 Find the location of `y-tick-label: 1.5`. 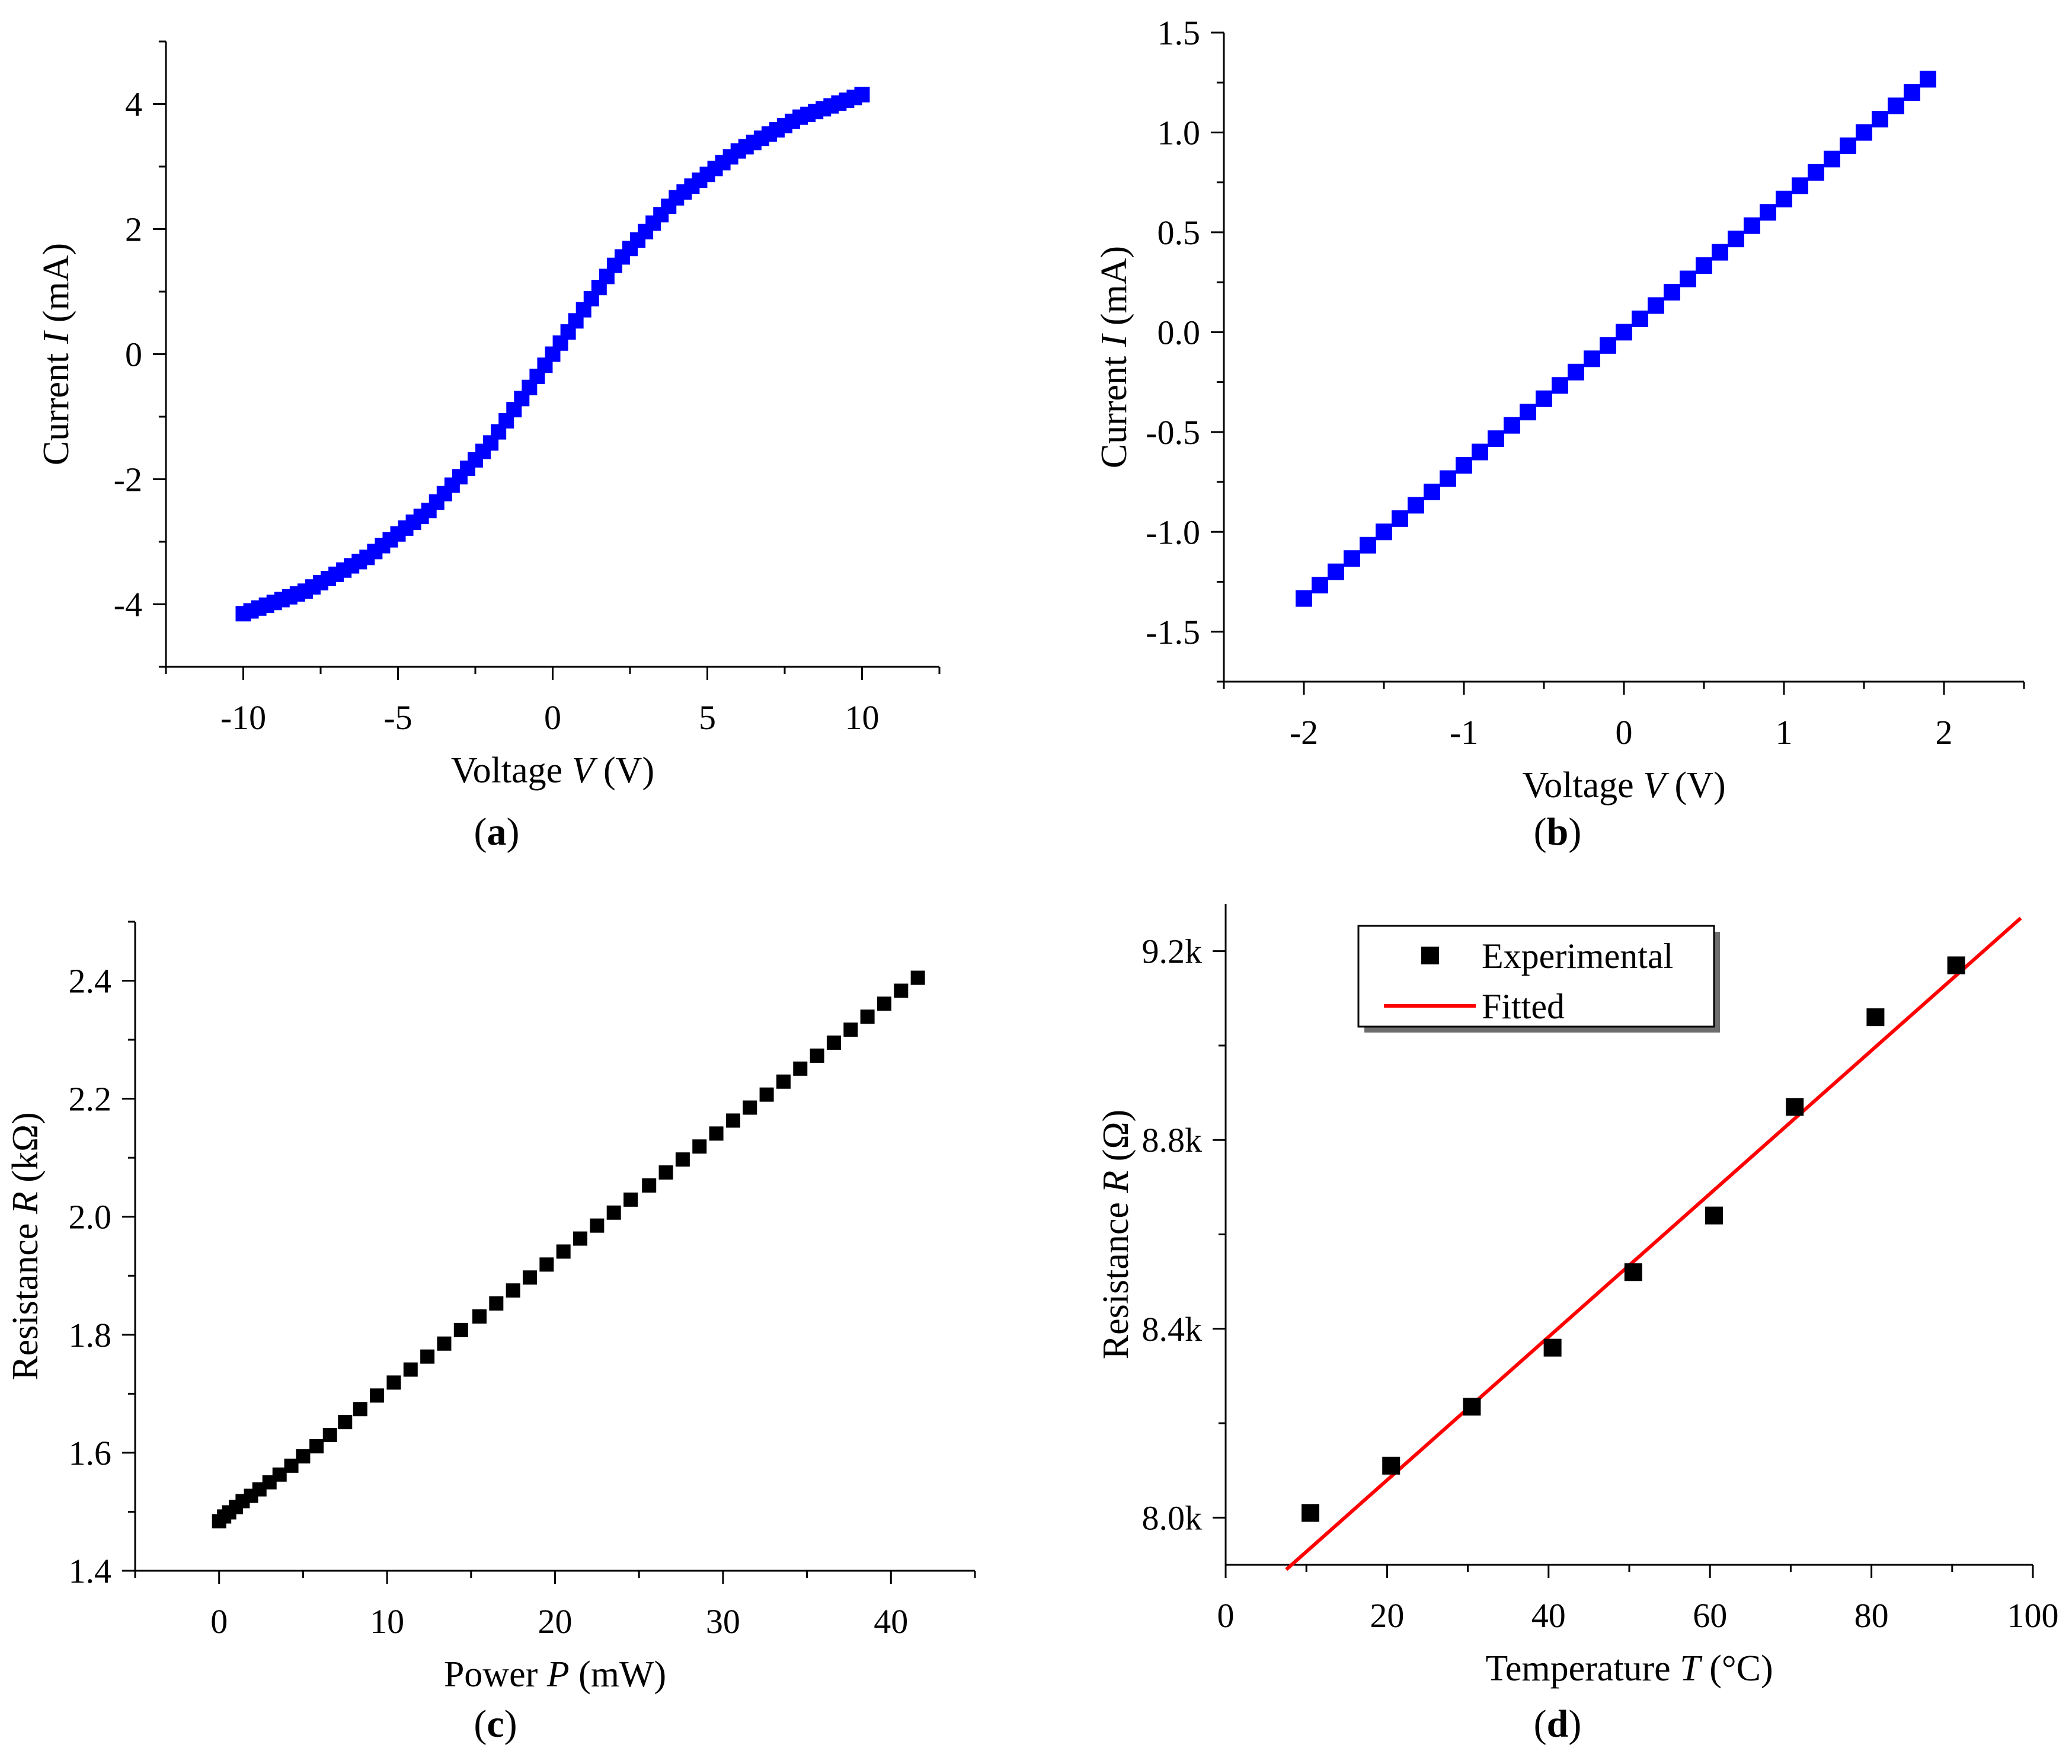

y-tick-label: 1.5 is located at coordinates (1179, 33).